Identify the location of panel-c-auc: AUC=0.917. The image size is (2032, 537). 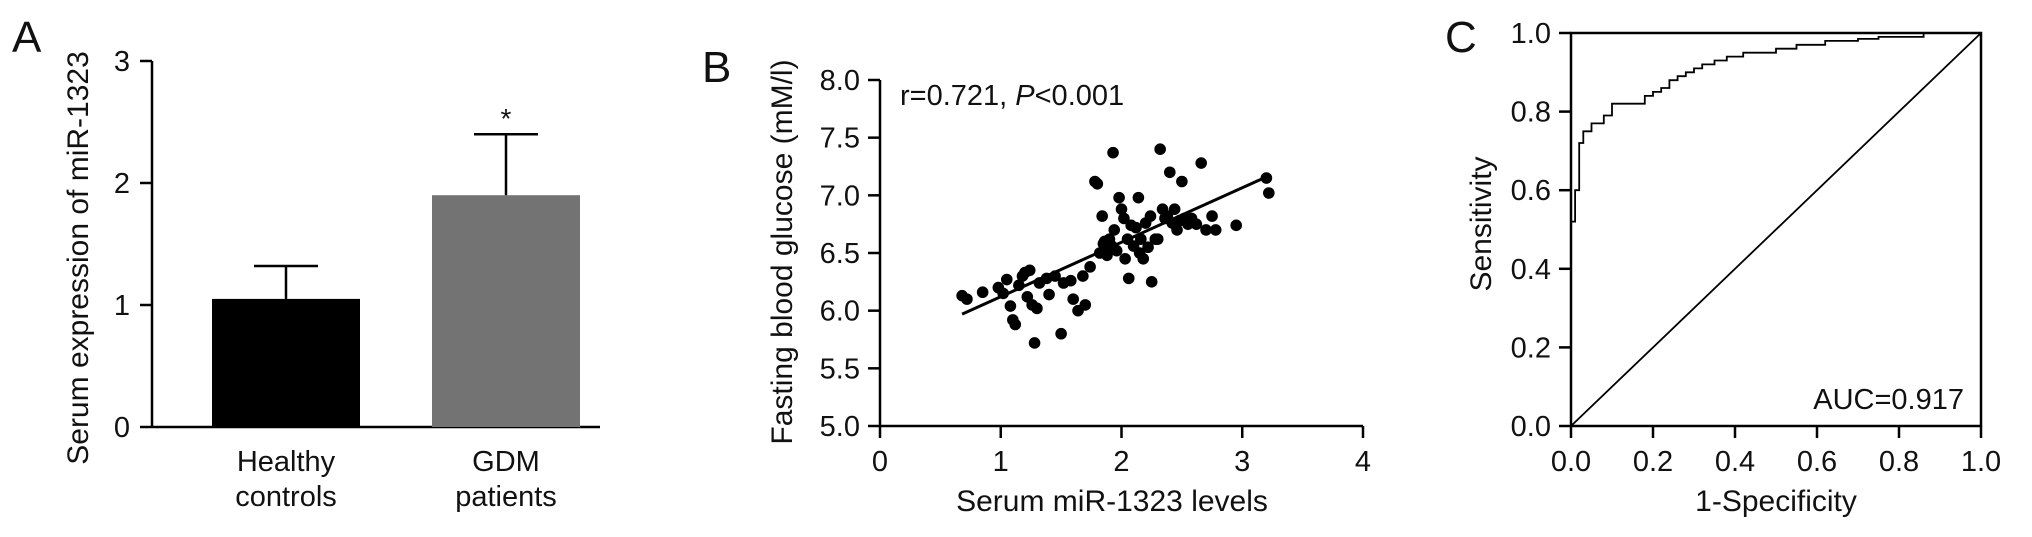
(1888, 400).